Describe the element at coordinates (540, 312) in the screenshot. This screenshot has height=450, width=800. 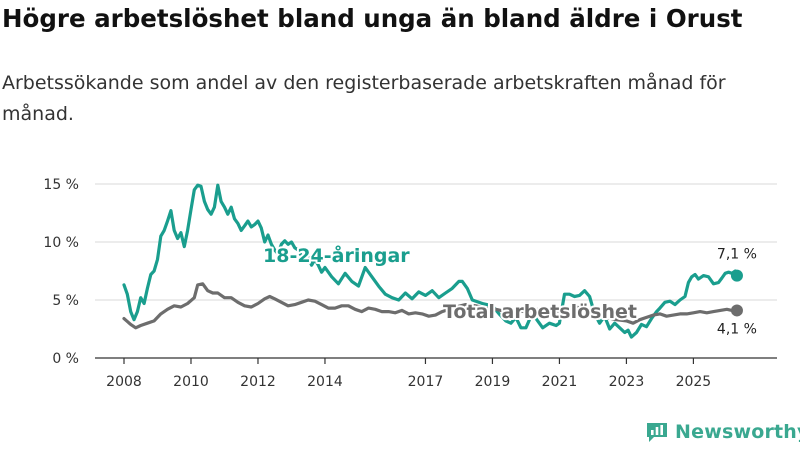
I see `series-label-total: Total arbetslöshet` at that location.